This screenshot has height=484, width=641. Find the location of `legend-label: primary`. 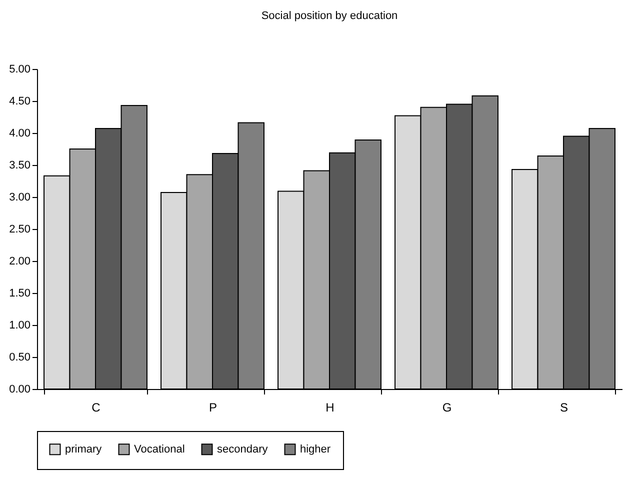

legend-label: primary is located at coordinates (83, 449).